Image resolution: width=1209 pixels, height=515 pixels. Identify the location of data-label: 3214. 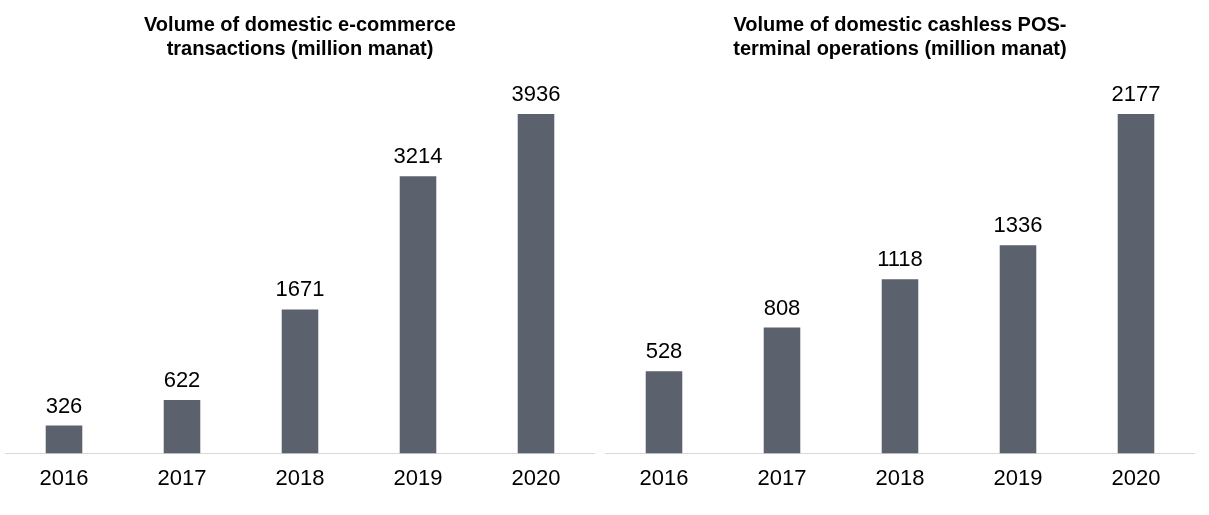
(418, 156).